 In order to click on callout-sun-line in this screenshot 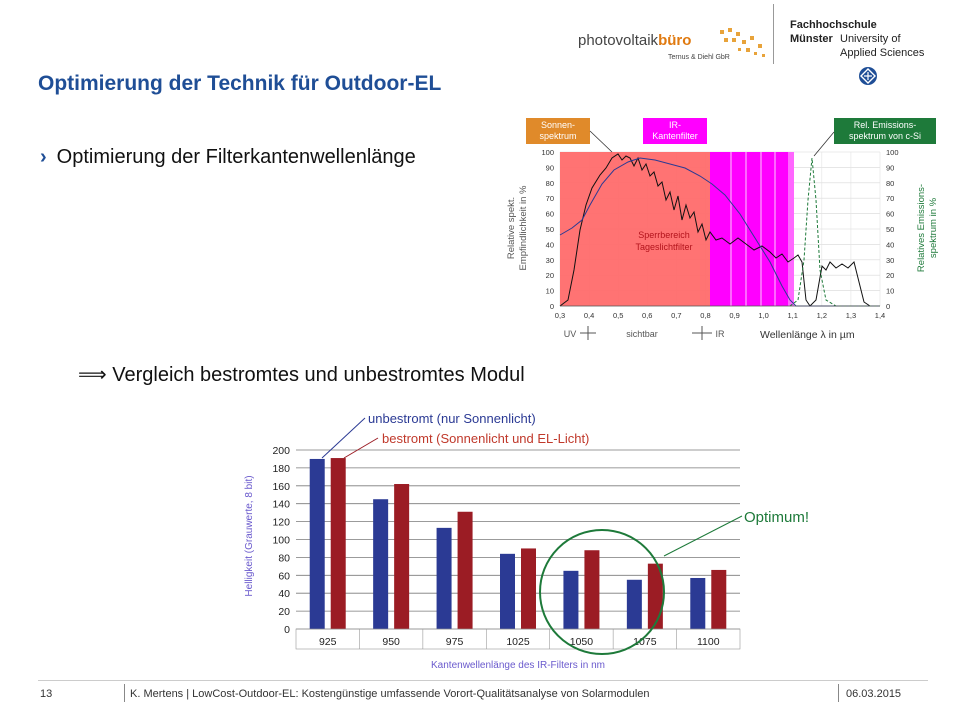, I will do `click(601, 141)`.